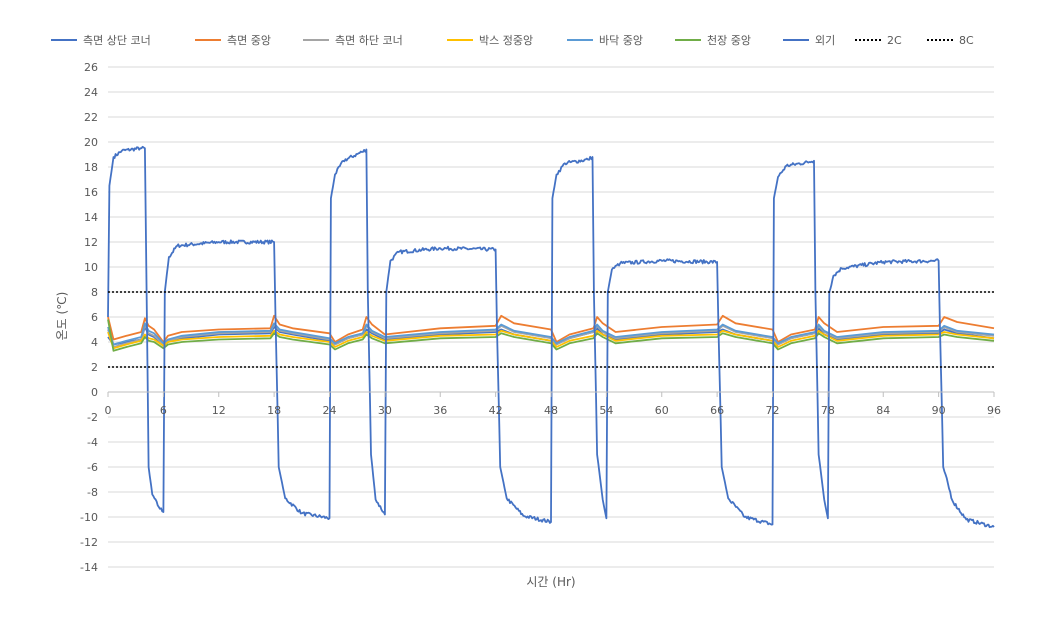  What do you see at coordinates (894, 40) in the screenshot?
I see `legend-label: 2C` at bounding box center [894, 40].